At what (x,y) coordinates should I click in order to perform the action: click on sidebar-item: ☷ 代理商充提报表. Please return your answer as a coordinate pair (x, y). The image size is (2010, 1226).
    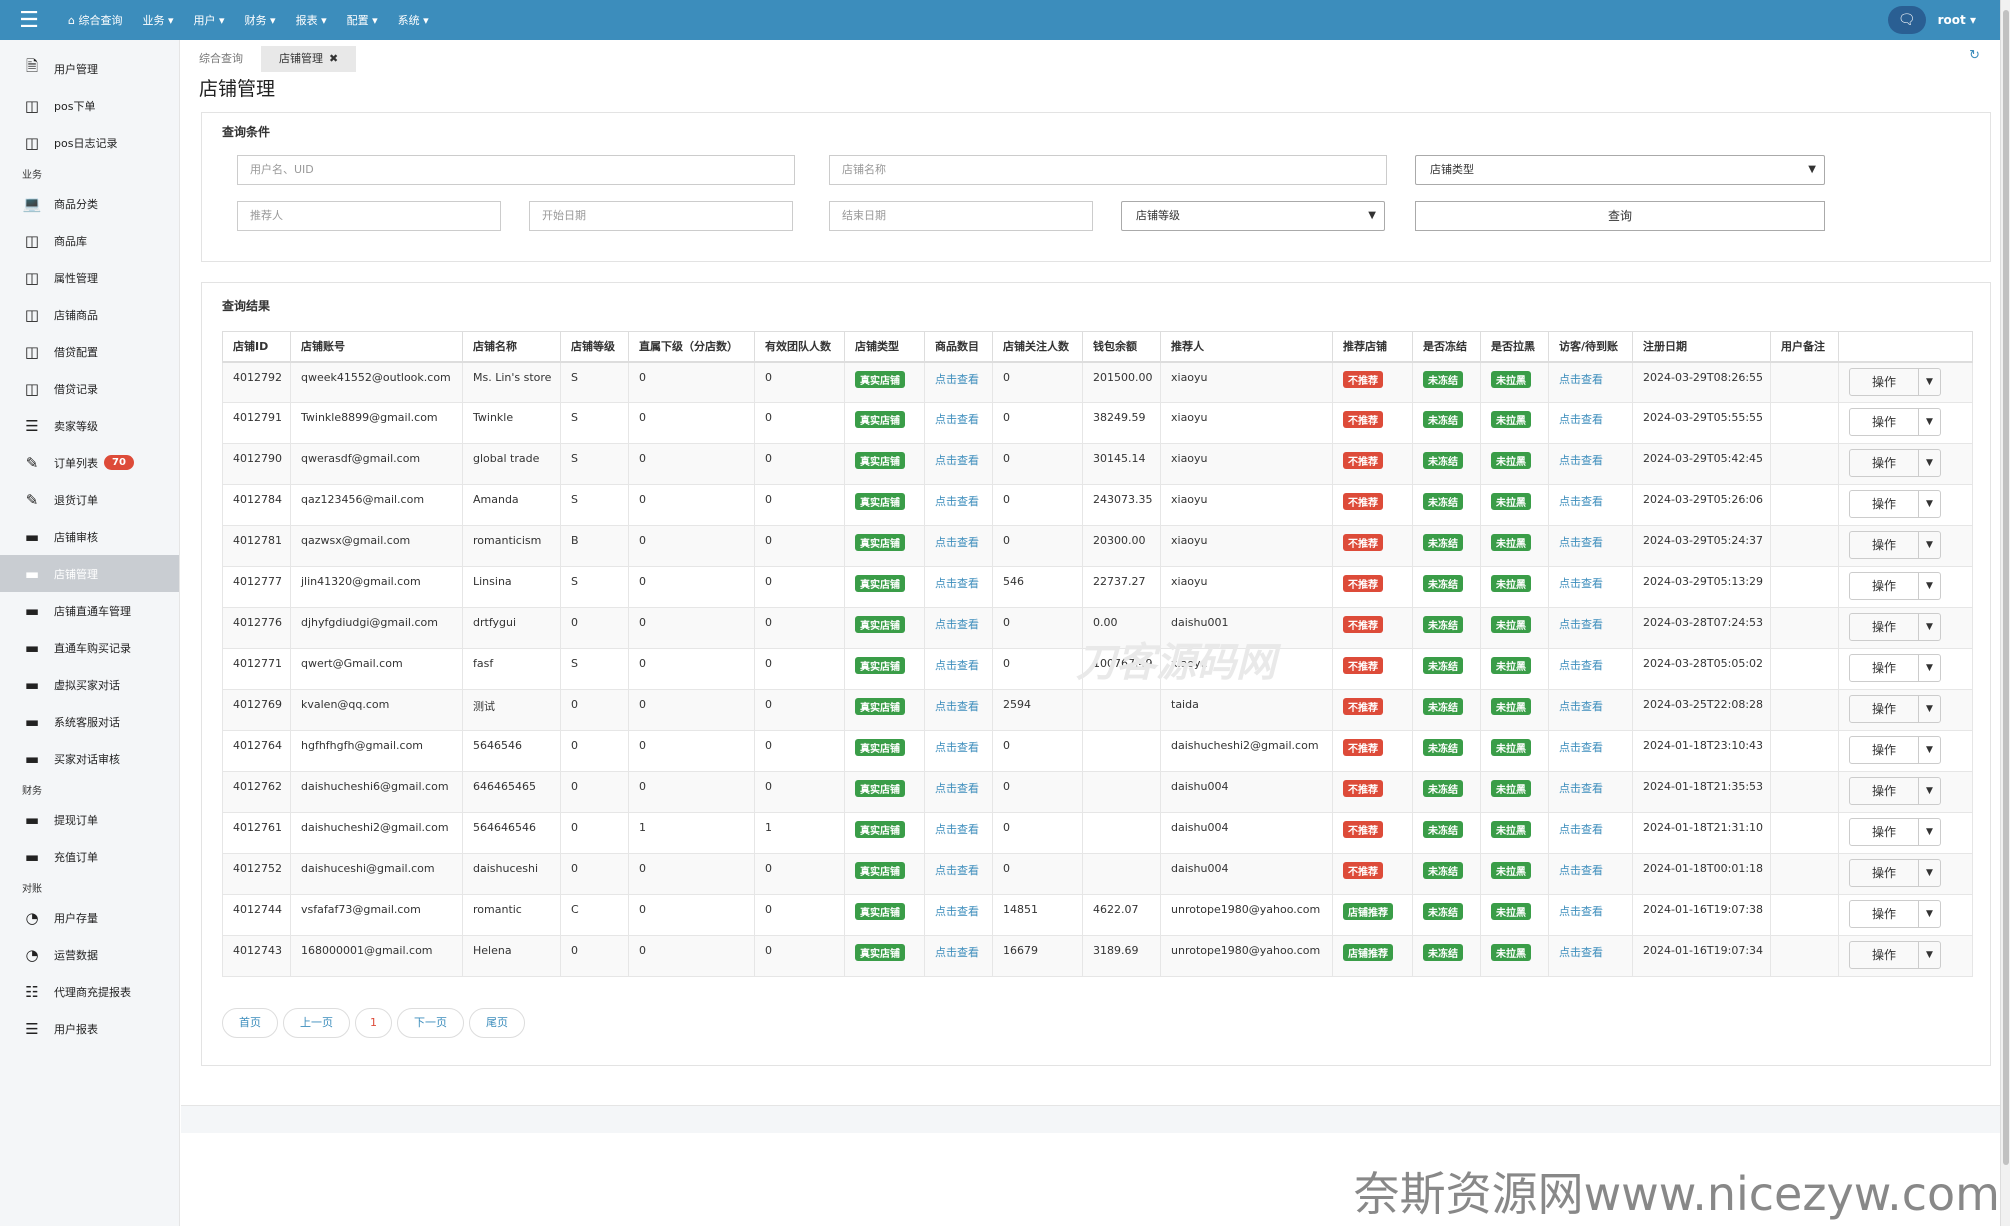
    Looking at the image, I should click on (89, 991).